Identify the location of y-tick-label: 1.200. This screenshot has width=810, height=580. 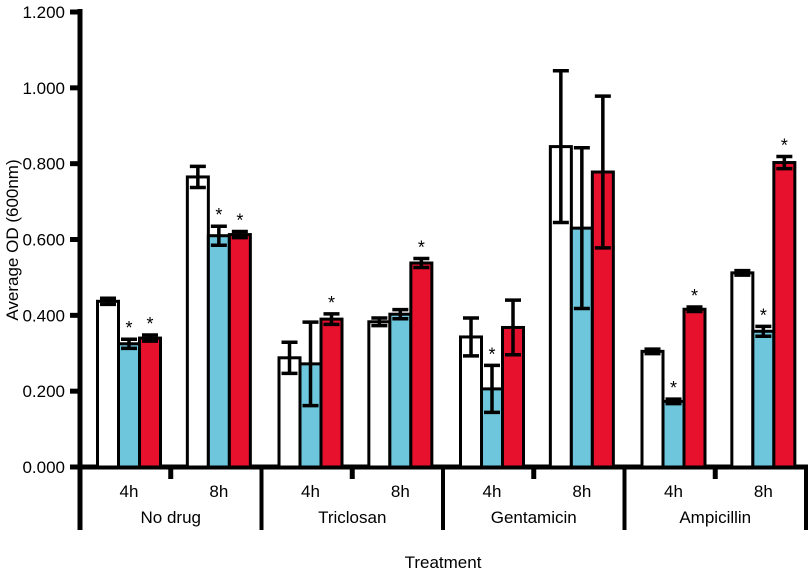
(43, 12).